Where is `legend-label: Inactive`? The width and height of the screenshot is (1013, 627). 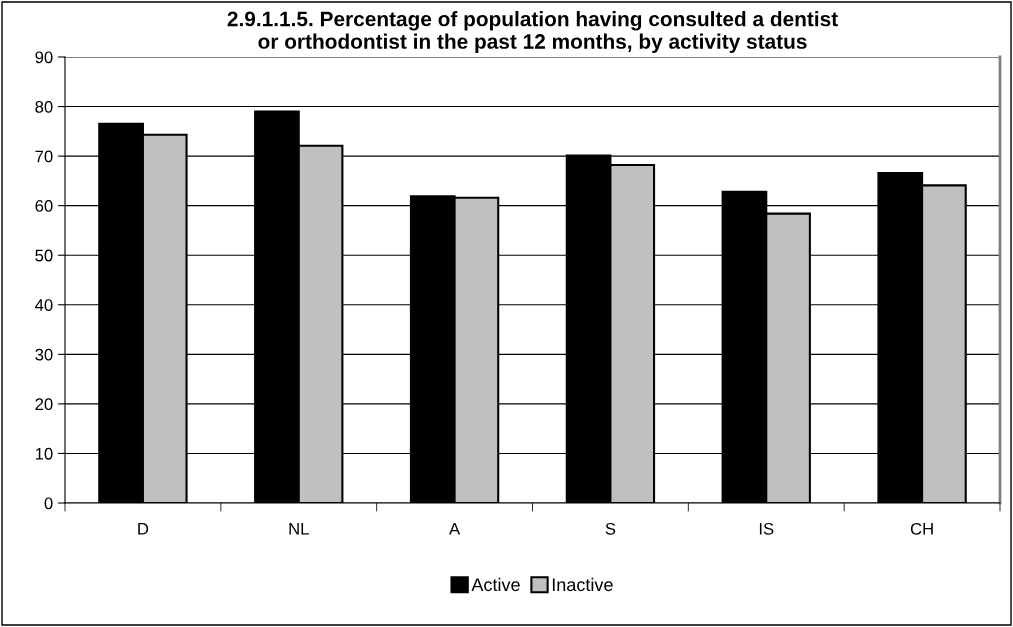 legend-label: Inactive is located at coordinates (582, 584).